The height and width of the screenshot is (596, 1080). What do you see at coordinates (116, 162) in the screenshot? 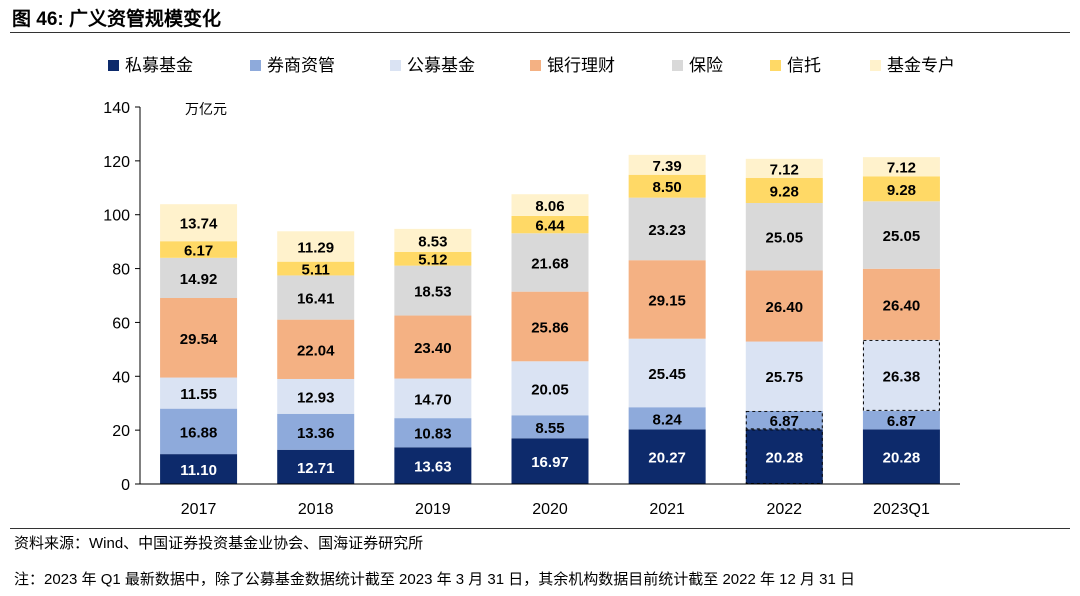
I see `y-tick-label: 120` at bounding box center [116, 162].